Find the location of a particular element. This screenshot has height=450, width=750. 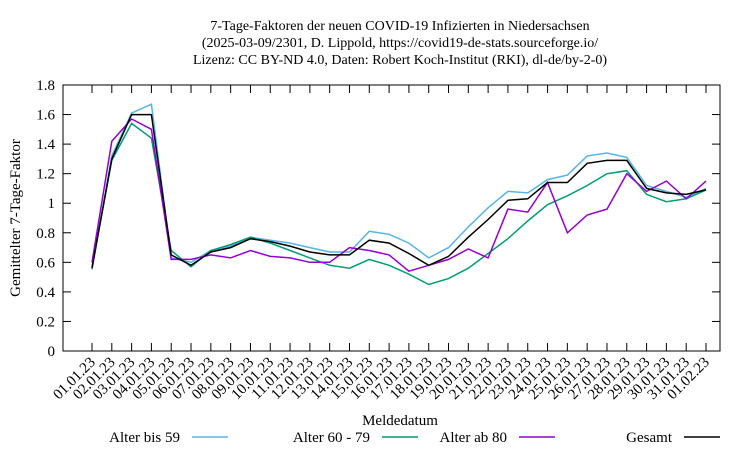

y-tick-label: 1.6 is located at coordinates (45, 116).